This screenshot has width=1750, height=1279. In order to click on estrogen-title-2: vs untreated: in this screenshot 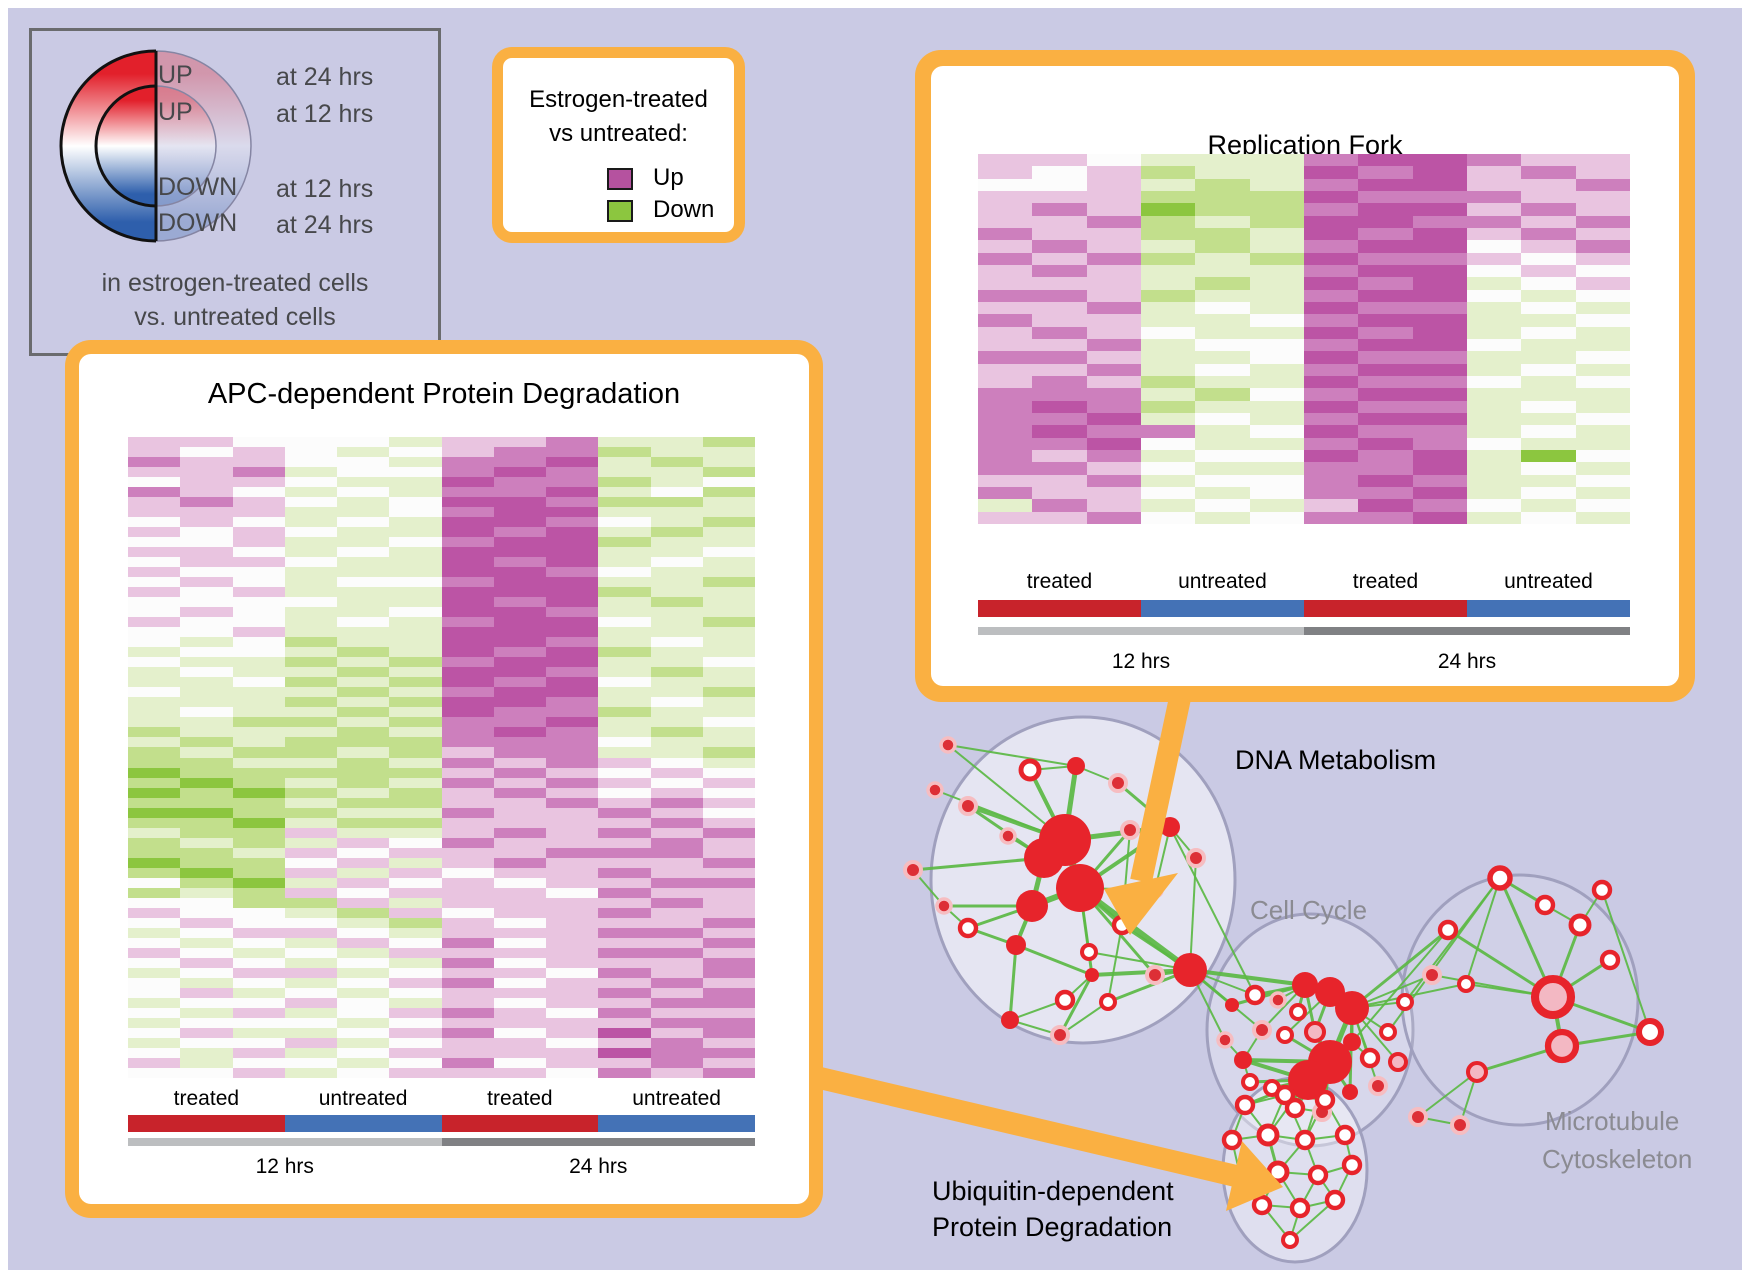, I will do `click(618, 133)`.